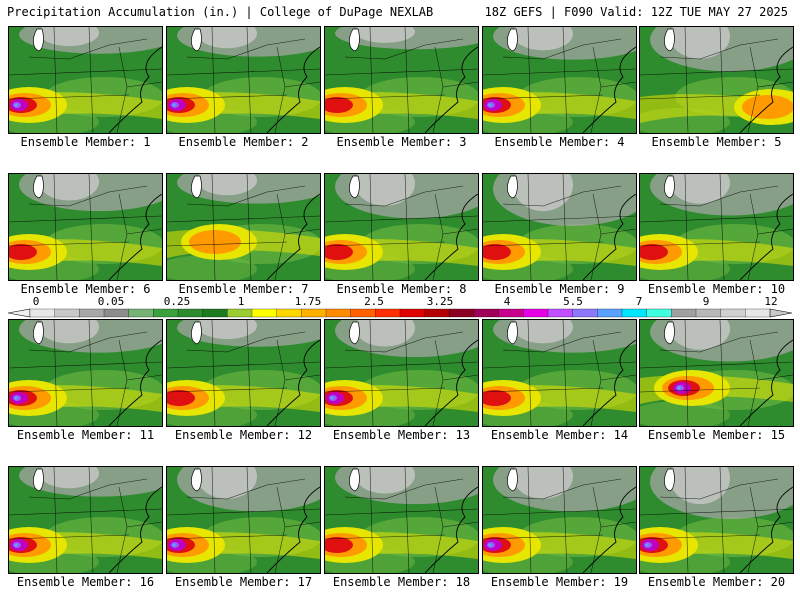 This screenshot has height=600, width=800. Describe the element at coordinates (401, 142) in the screenshot. I see `ensemble-member-label: Ensemble Member: 3` at that location.